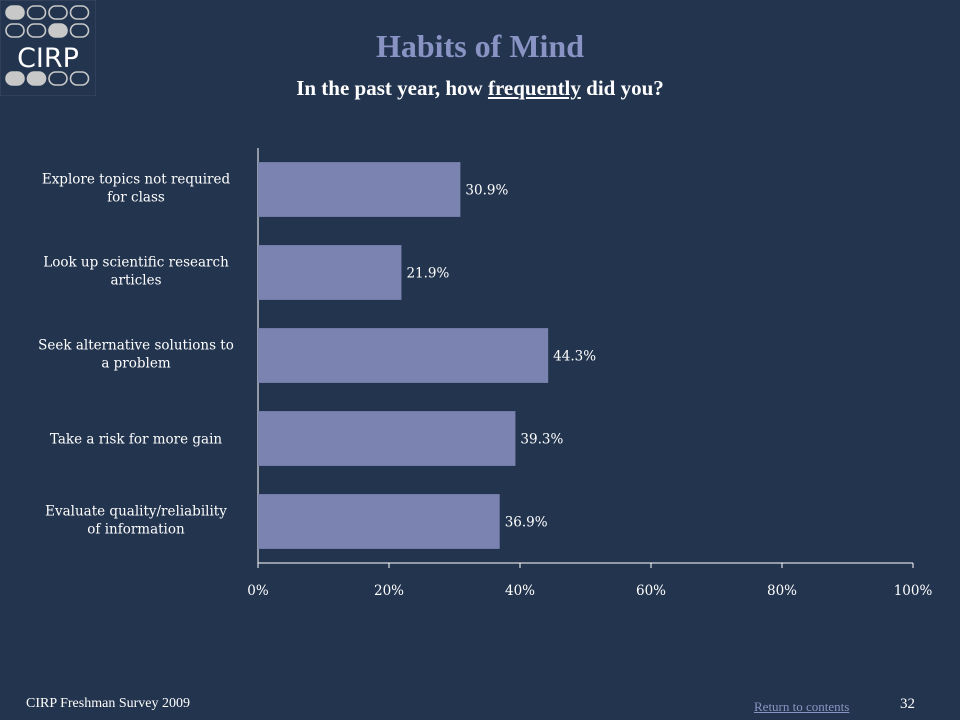  What do you see at coordinates (136, 364) in the screenshot?
I see `category-label: a problem` at bounding box center [136, 364].